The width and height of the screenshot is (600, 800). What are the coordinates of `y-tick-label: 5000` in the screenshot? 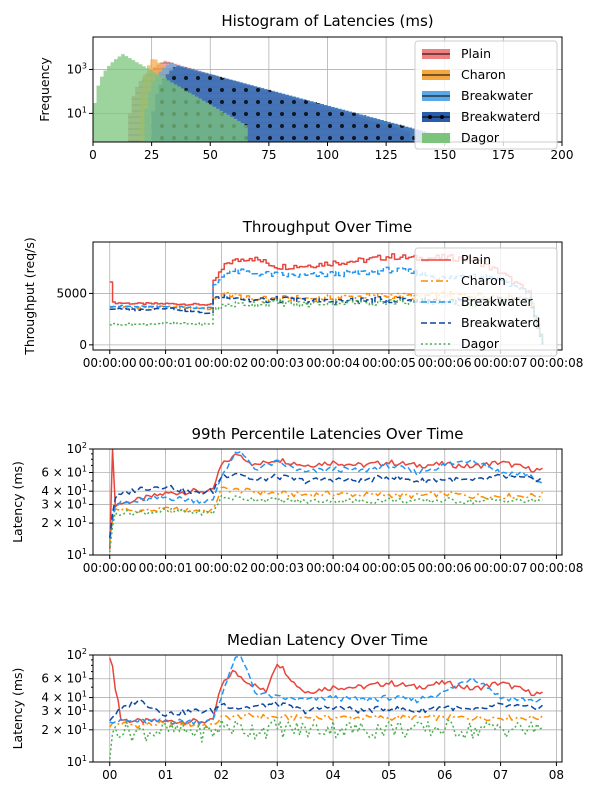 It's located at (71, 293).